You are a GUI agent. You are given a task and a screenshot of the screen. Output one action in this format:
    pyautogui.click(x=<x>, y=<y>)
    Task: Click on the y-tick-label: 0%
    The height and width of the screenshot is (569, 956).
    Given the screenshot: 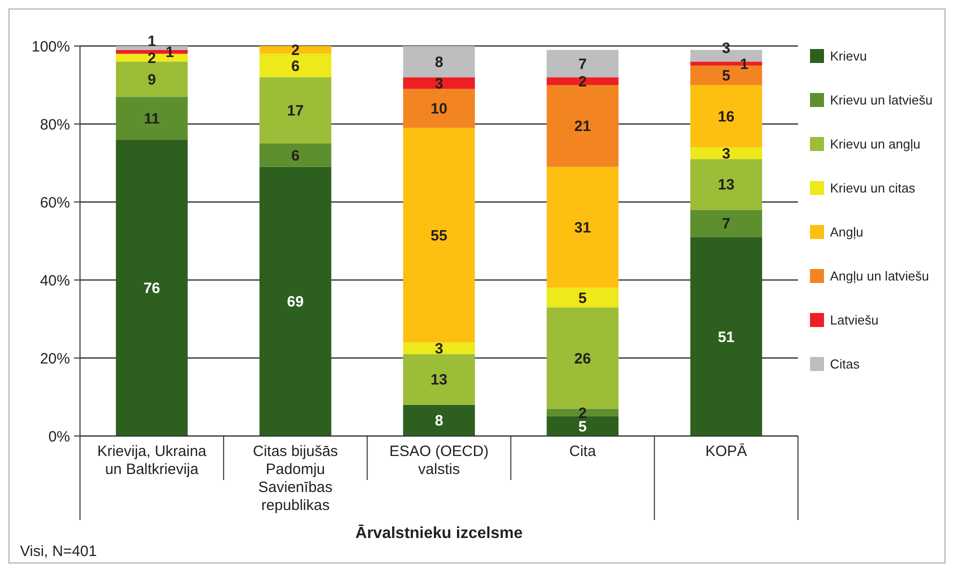 What is the action you would take?
    pyautogui.click(x=59, y=437)
    